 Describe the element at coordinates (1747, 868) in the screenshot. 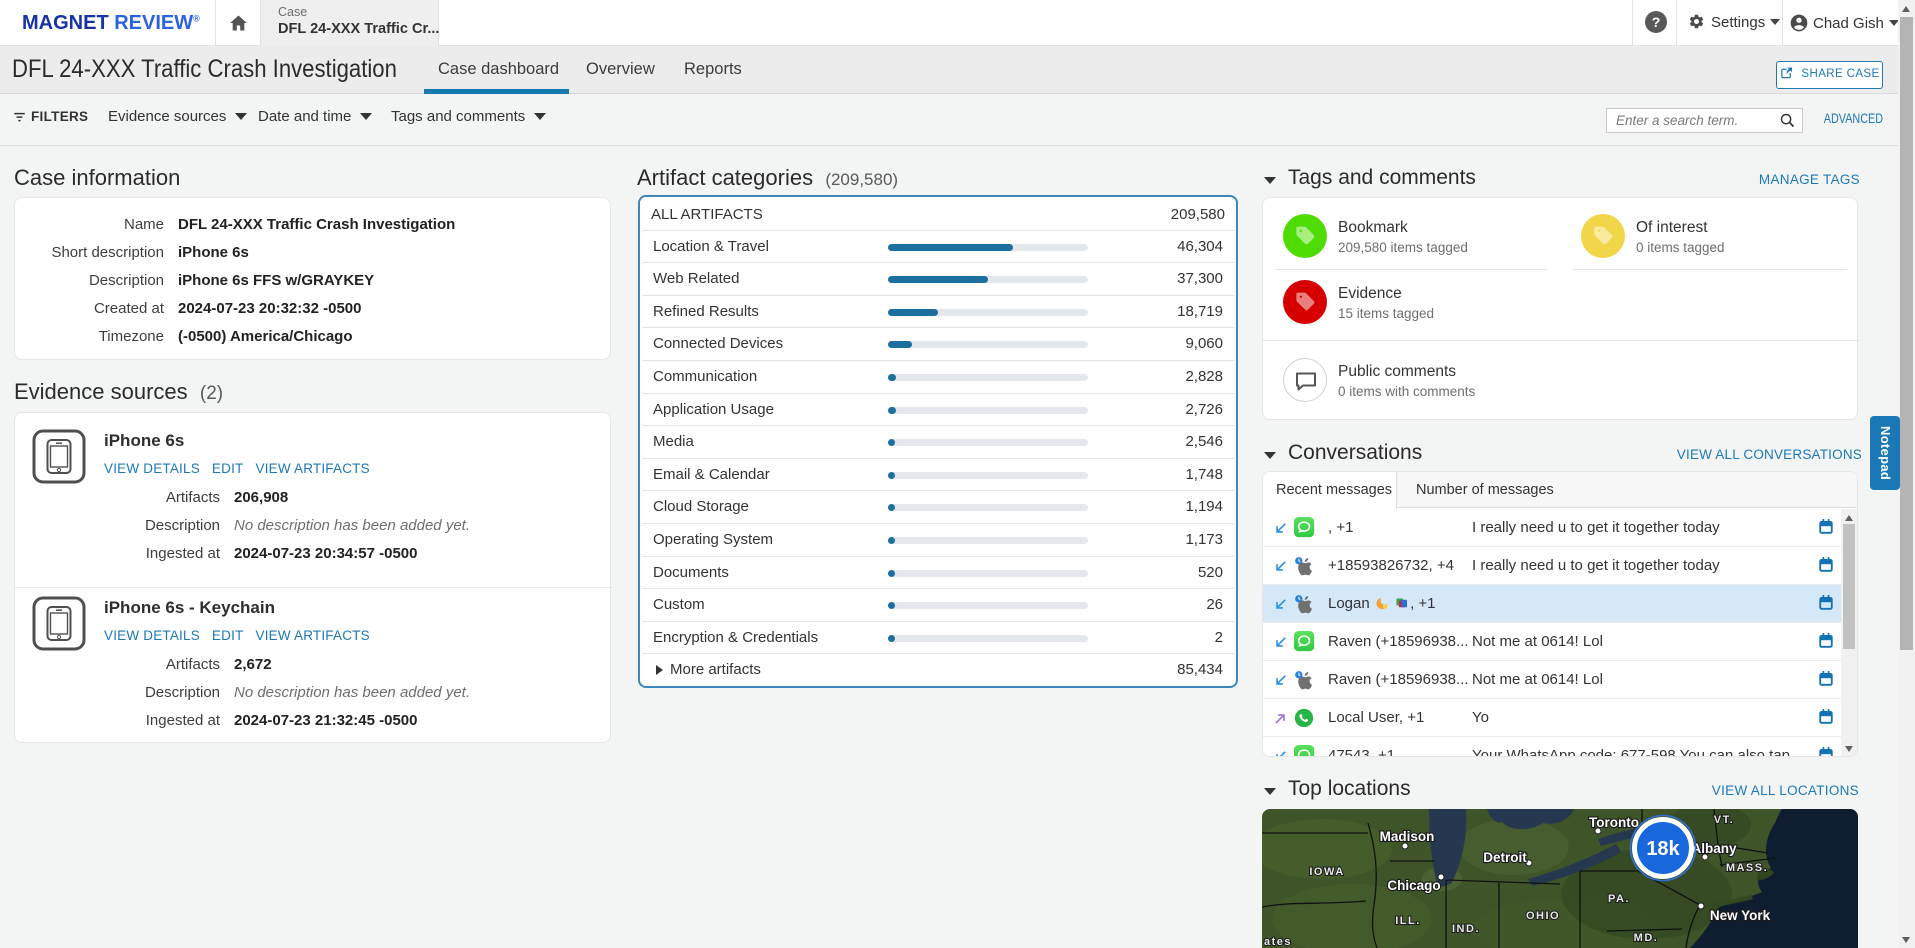

I see `svg-text: MASS.` at that location.